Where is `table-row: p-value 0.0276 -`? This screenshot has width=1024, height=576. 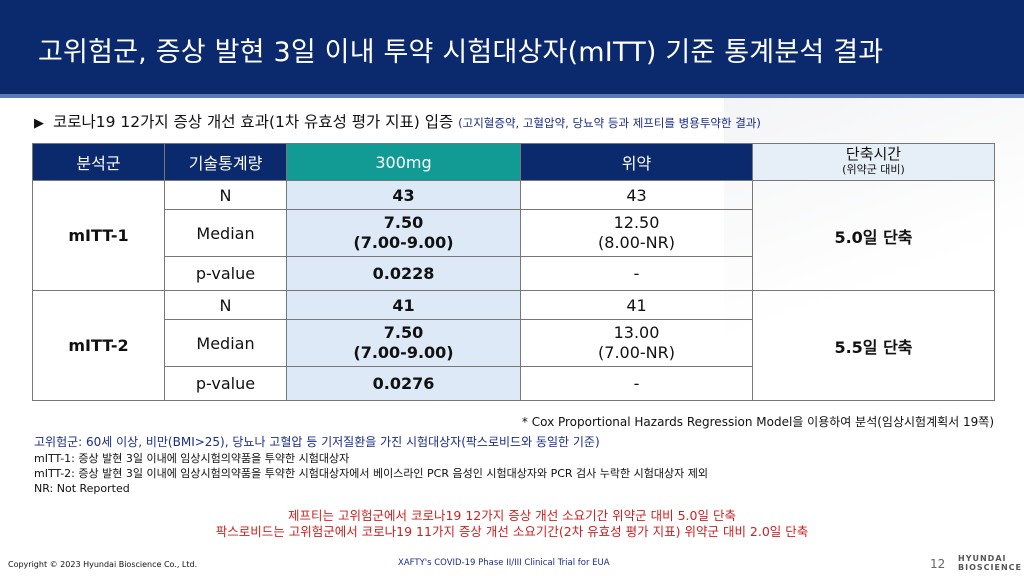 table-row: p-value 0.0276 - is located at coordinates (514, 383).